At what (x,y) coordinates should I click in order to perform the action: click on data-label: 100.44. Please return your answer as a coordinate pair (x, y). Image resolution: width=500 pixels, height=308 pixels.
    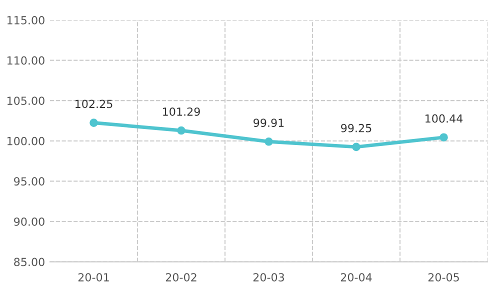
    Looking at the image, I should click on (444, 118).